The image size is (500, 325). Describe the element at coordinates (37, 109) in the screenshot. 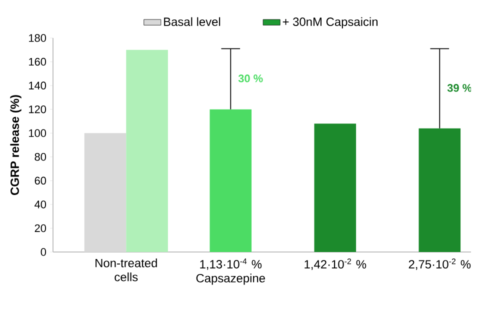

I see `y-tick-label: 120` at that location.